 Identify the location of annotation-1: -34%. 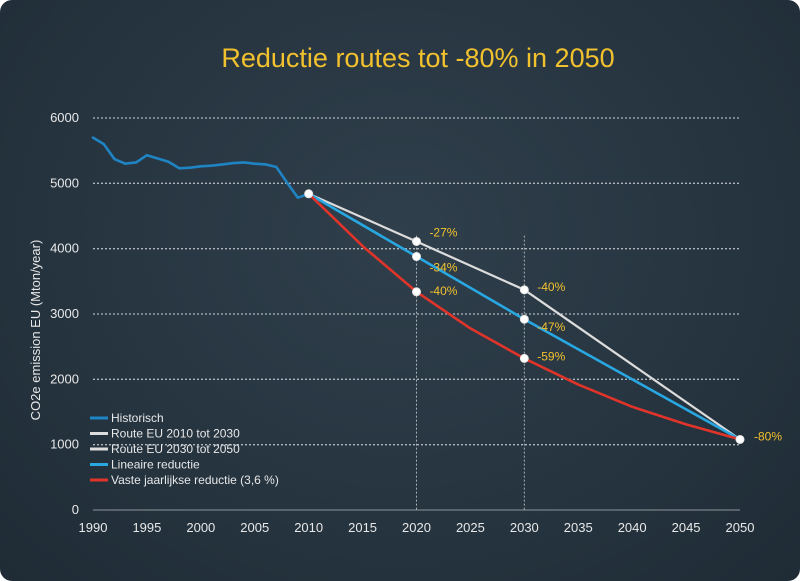
(443, 268).